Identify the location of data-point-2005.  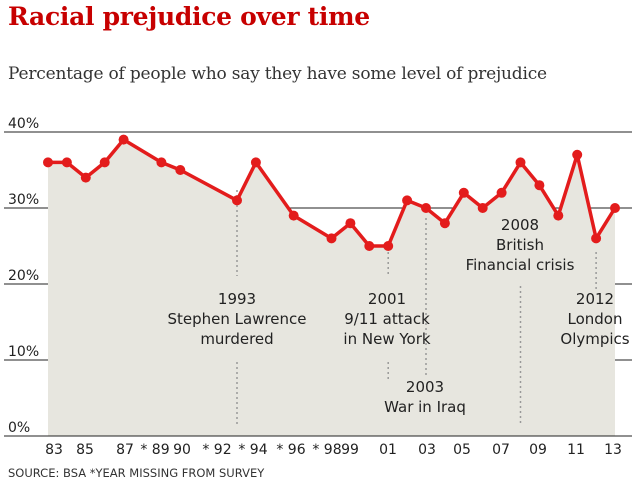
(463, 192).